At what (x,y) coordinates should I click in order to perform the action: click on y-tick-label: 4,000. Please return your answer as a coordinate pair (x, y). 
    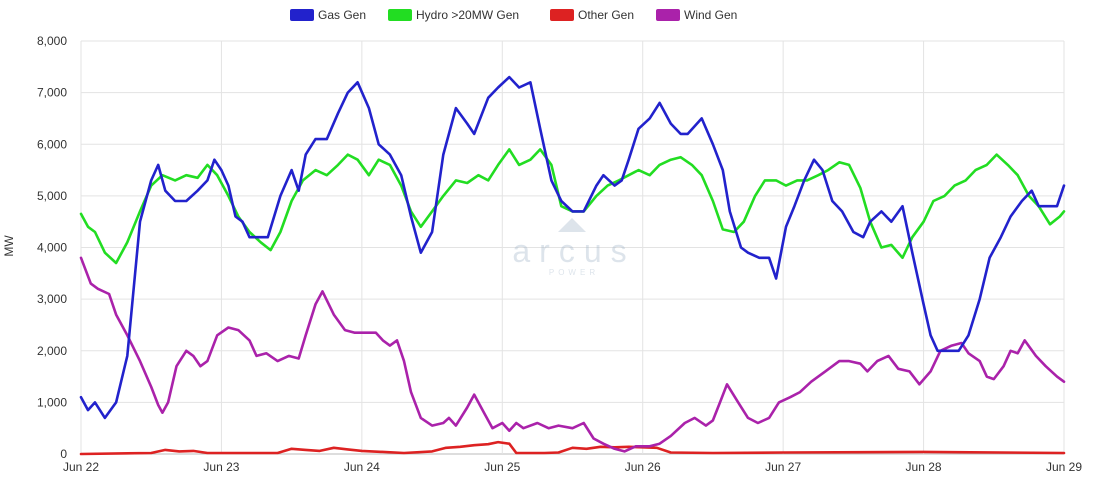
    Looking at the image, I should click on (52, 248).